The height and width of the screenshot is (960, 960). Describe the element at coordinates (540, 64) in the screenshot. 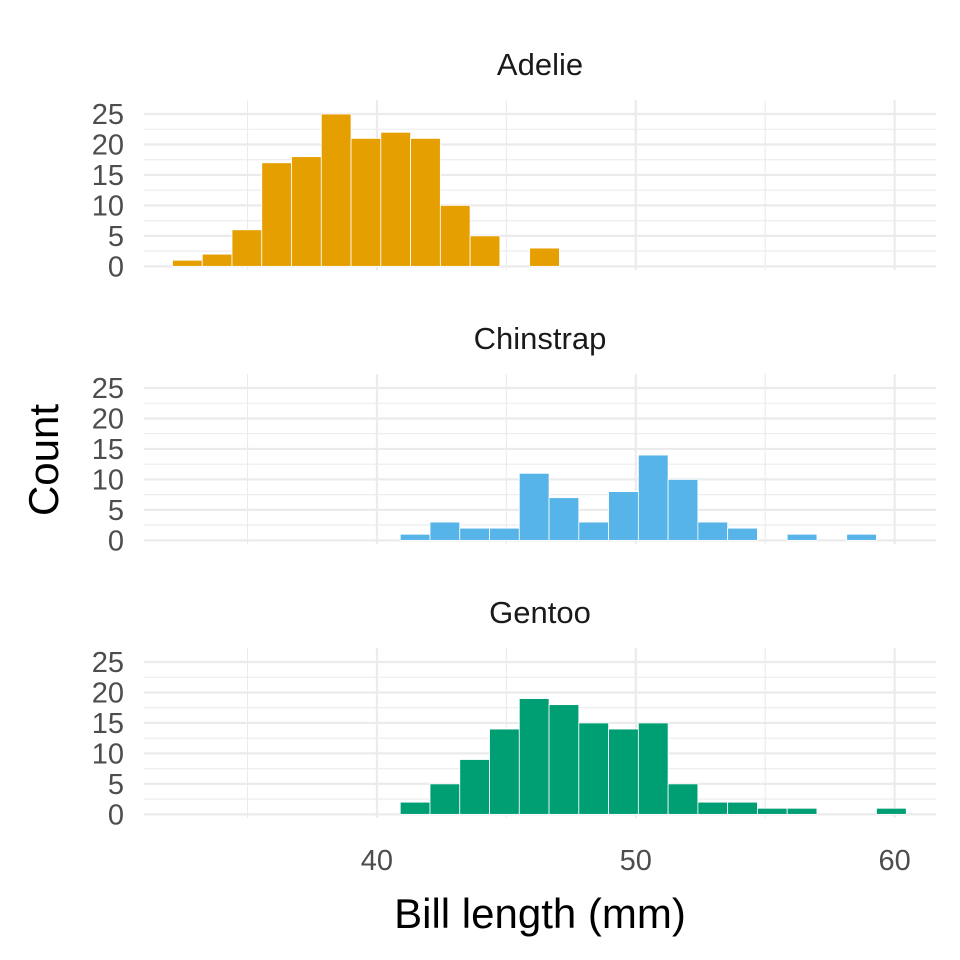

I see `facet-title: Adelie` at that location.